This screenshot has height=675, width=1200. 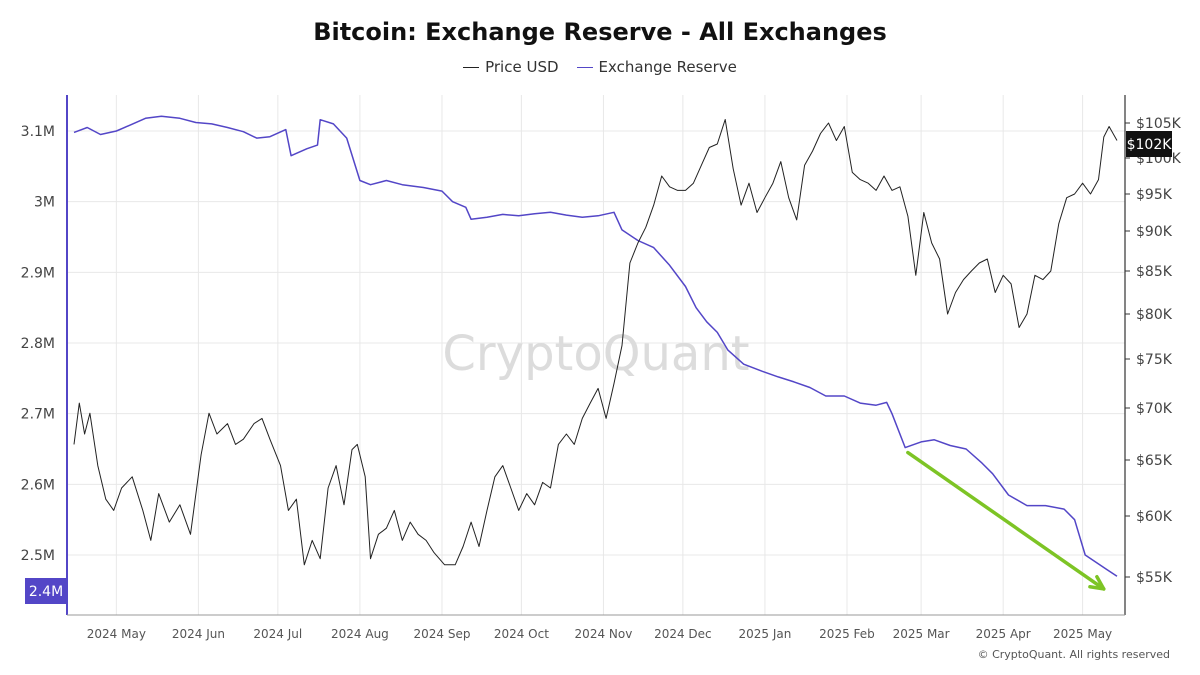 I want to click on legend-item-price: Price USD, so click(x=511, y=67).